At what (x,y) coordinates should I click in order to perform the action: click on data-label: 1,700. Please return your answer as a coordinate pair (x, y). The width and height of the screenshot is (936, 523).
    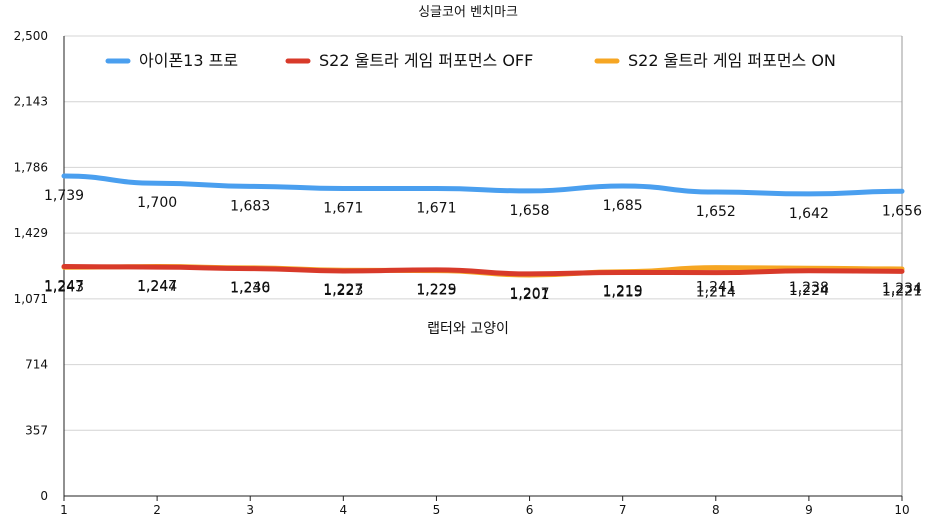
    Looking at the image, I should click on (157, 203).